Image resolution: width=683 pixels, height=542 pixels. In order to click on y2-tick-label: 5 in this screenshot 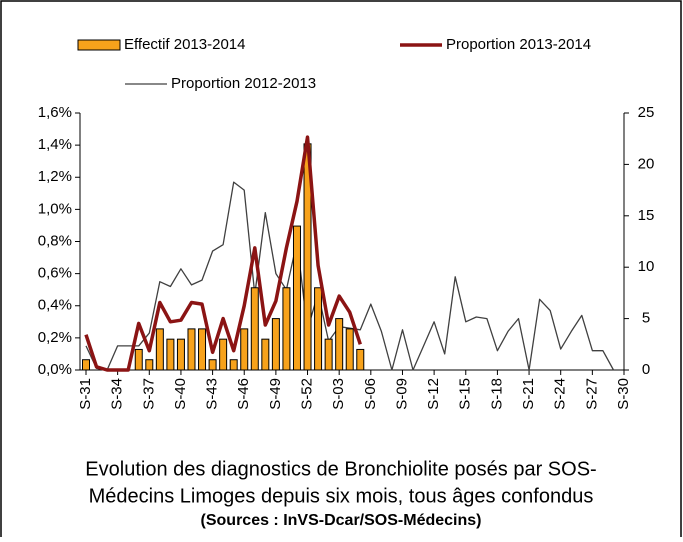, I will do `click(646, 318)`.